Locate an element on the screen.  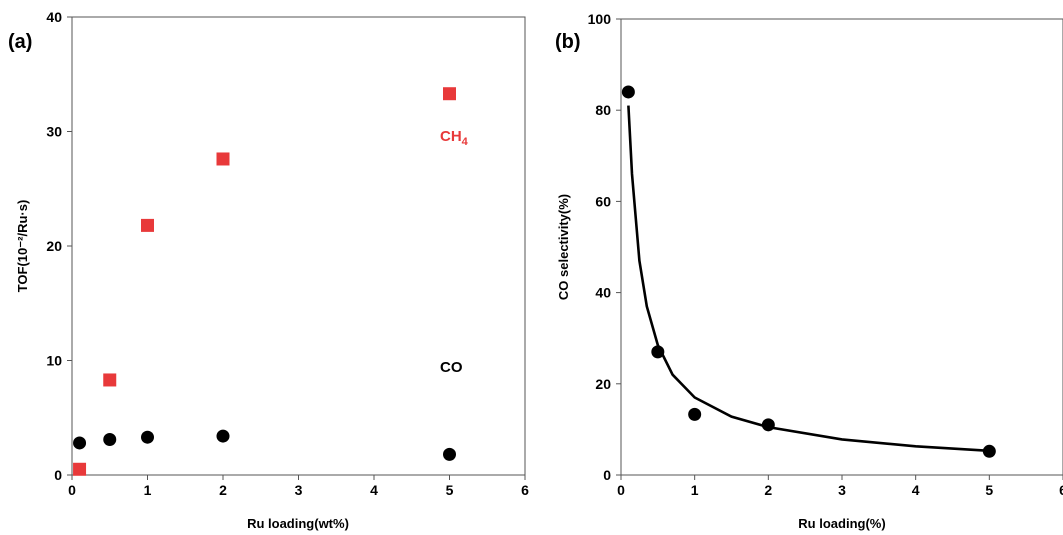
x-tick-label-a: 0 is located at coordinates (72, 490).